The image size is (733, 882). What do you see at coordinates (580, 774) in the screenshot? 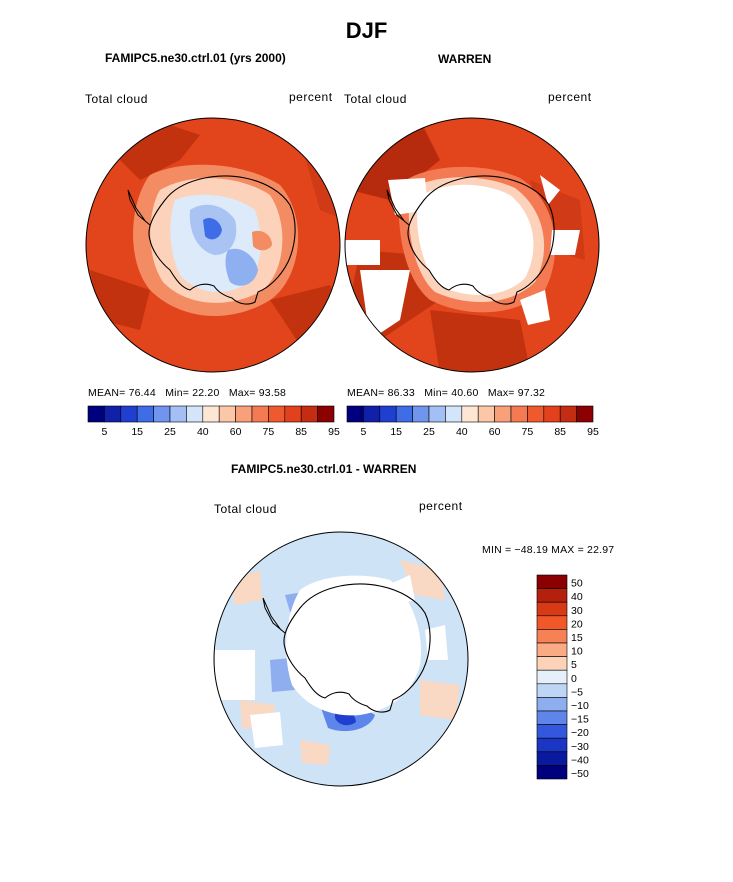
I see `colorbar-difference-tick-label: −50` at bounding box center [580, 774].